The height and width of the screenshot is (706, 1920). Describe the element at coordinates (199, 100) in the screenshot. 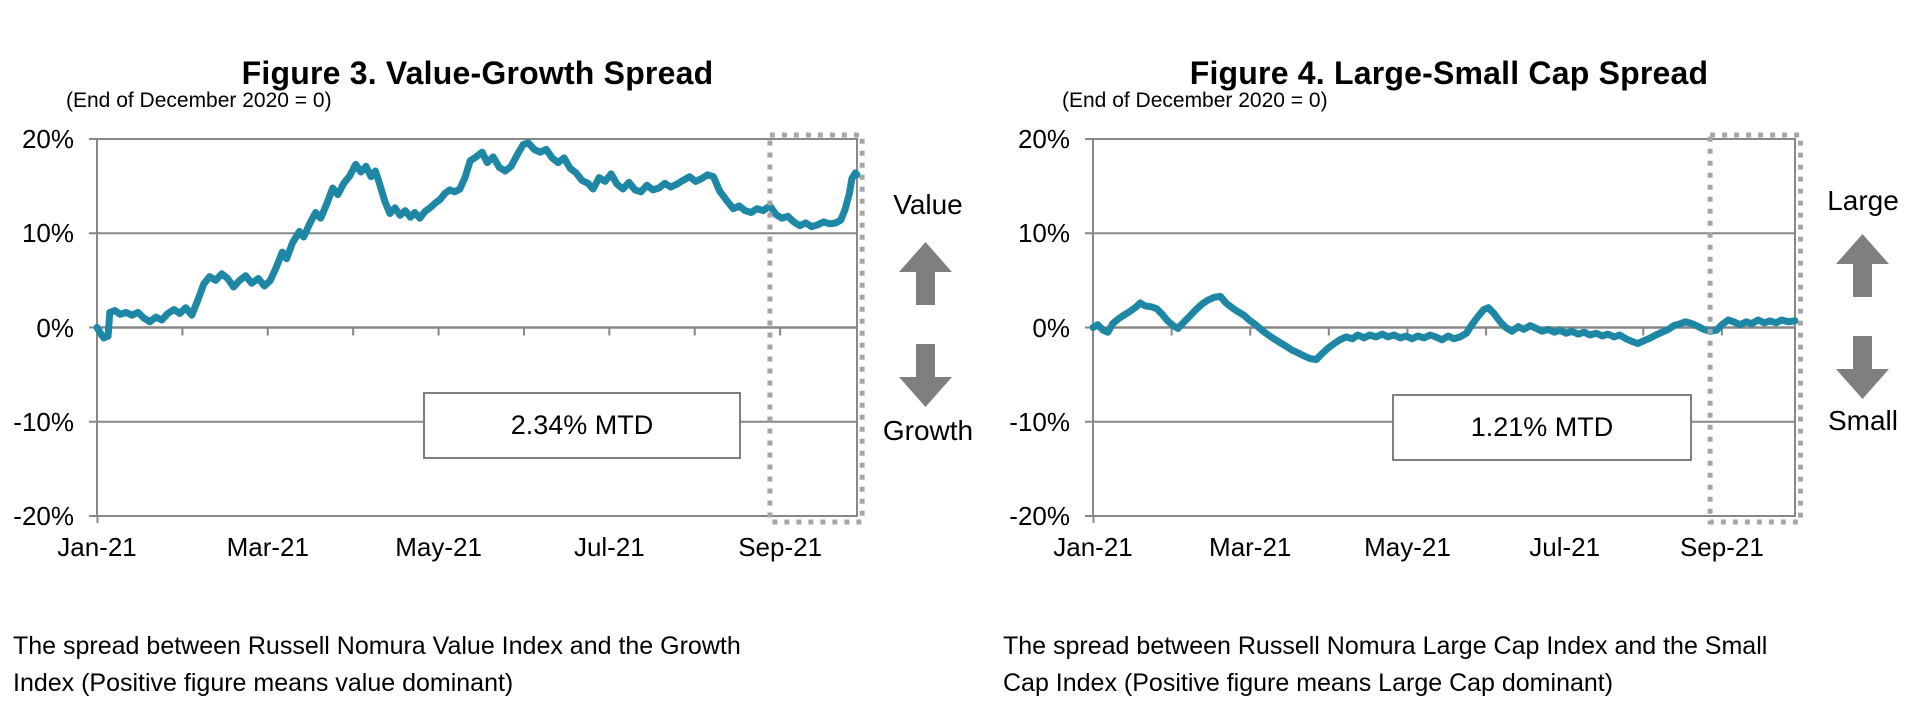

I see `figure3-subtitle: (End of December 2020 = 0)` at that location.